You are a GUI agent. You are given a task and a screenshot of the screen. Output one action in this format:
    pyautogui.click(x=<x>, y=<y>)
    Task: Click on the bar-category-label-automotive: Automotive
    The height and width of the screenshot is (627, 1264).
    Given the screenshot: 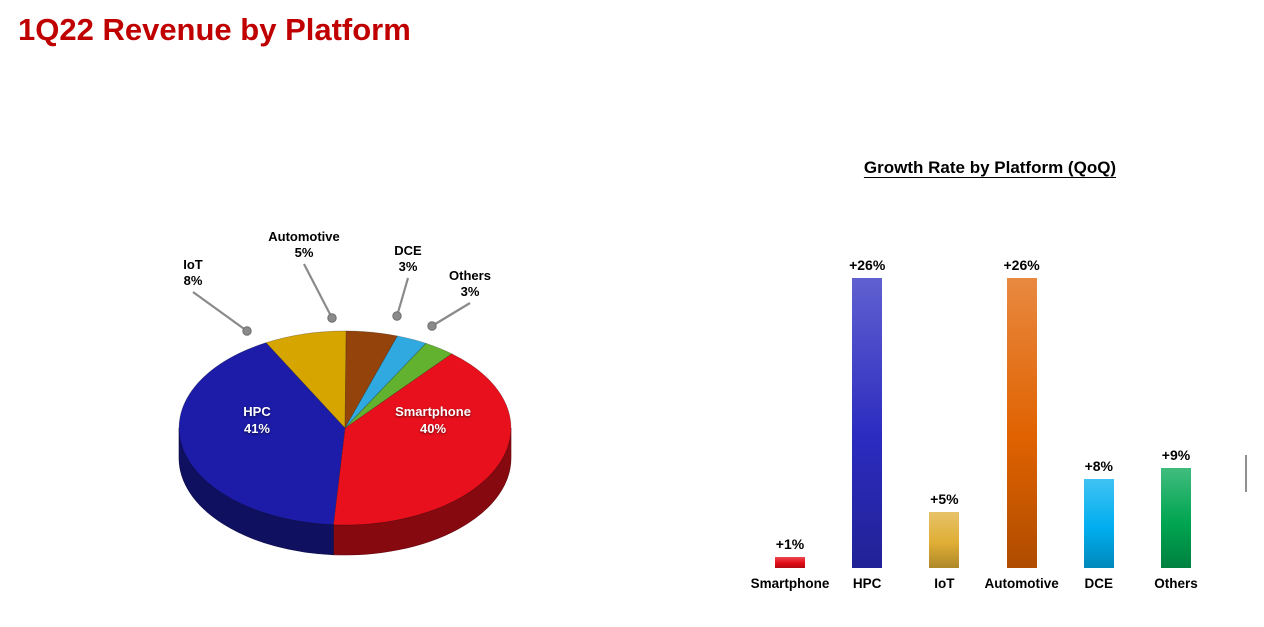 What is the action you would take?
    pyautogui.click(x=1021, y=583)
    